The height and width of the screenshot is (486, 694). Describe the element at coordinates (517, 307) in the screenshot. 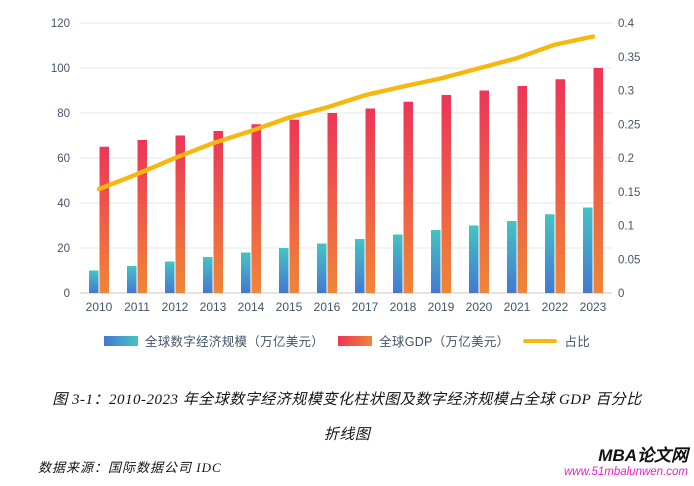

I see `x-axis-tick-label: 2021` at that location.